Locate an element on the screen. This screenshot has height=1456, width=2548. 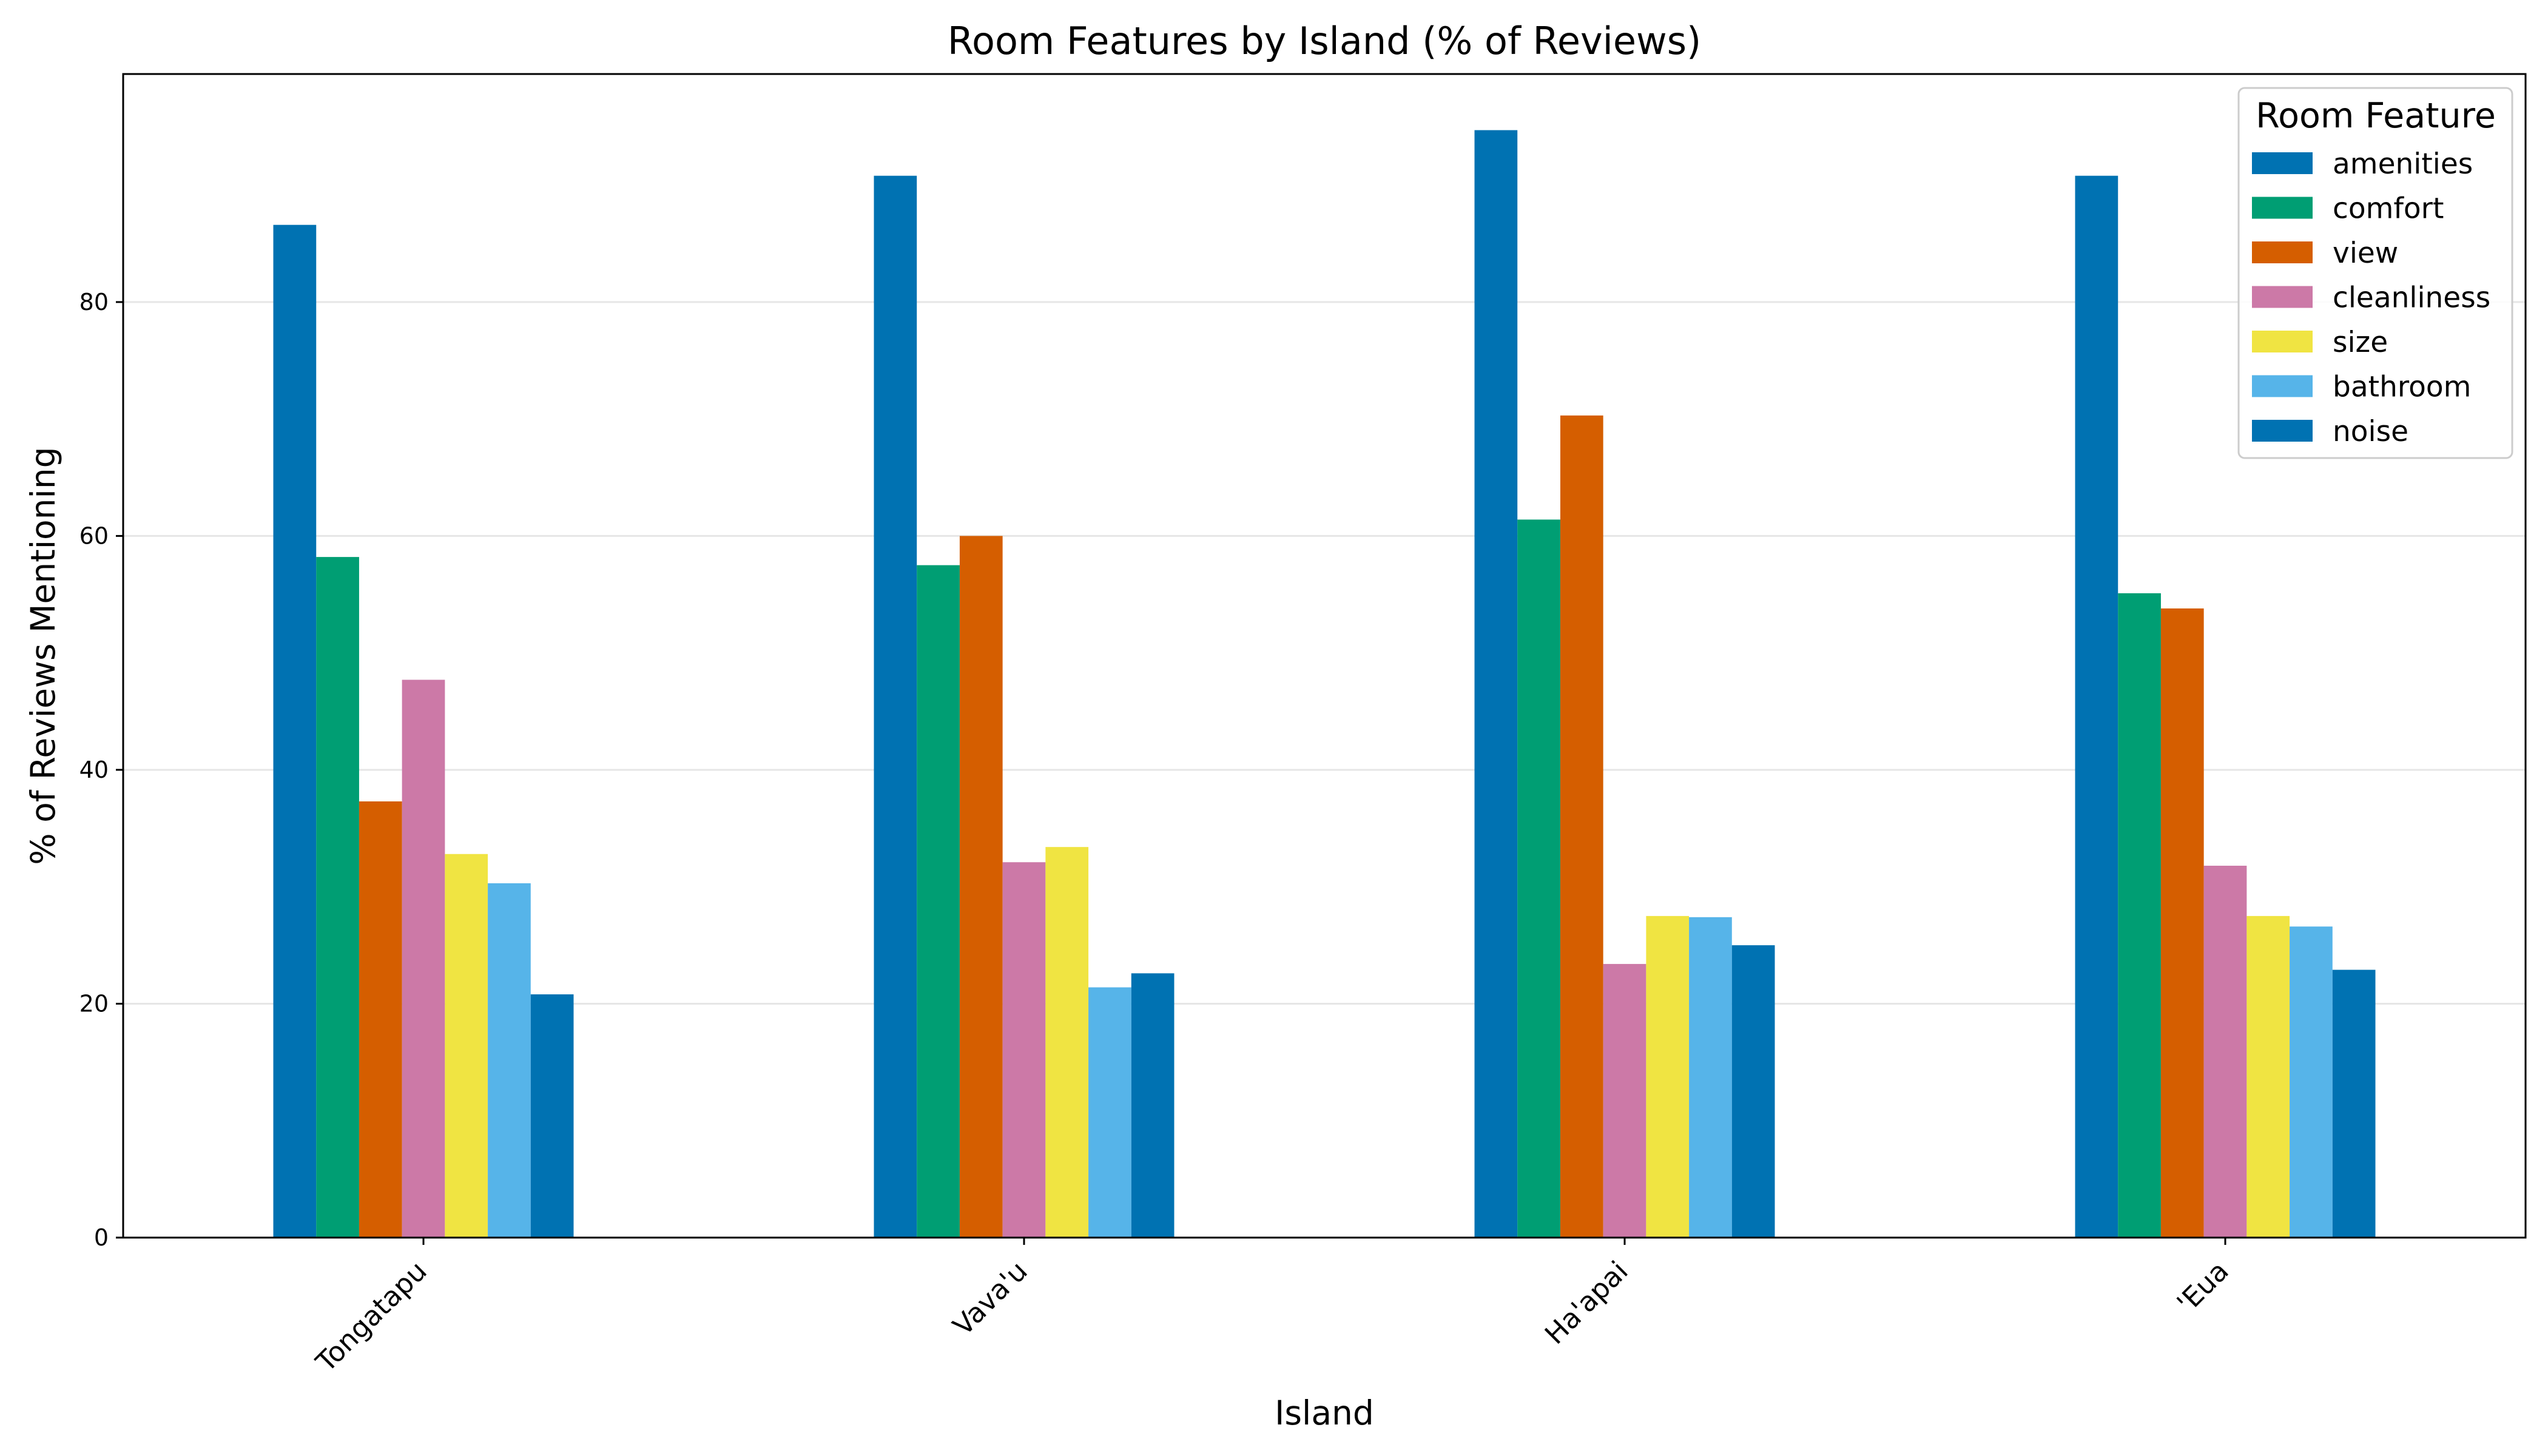
y-axis: 0 20 40 60 80 is located at coordinates (101, 770).